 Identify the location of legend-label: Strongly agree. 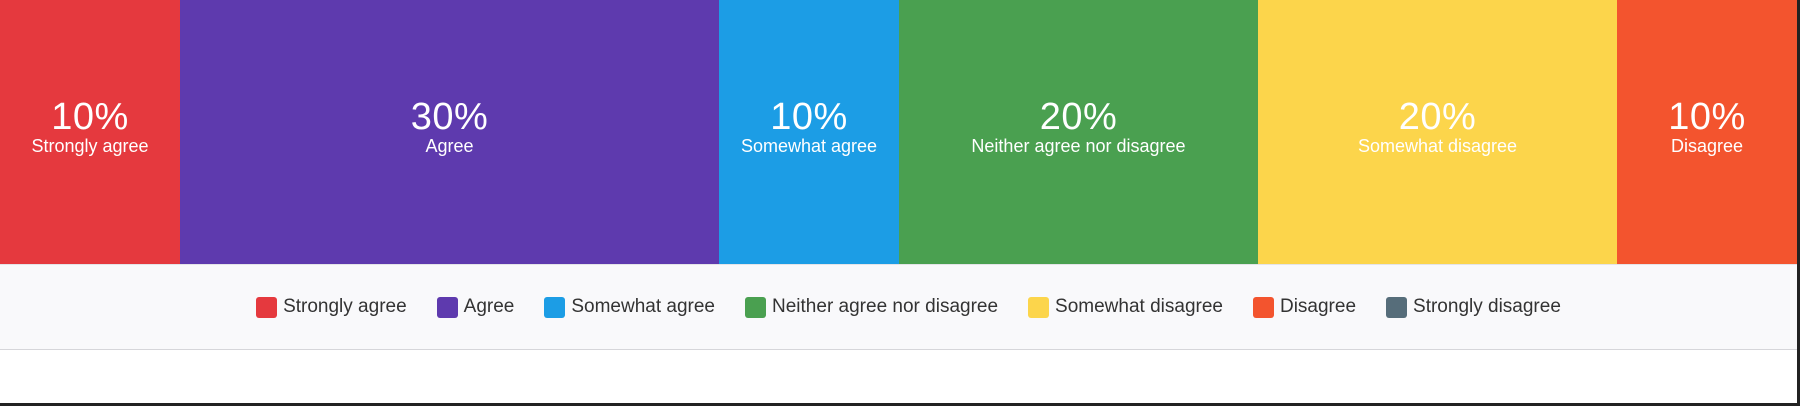
(345, 306).